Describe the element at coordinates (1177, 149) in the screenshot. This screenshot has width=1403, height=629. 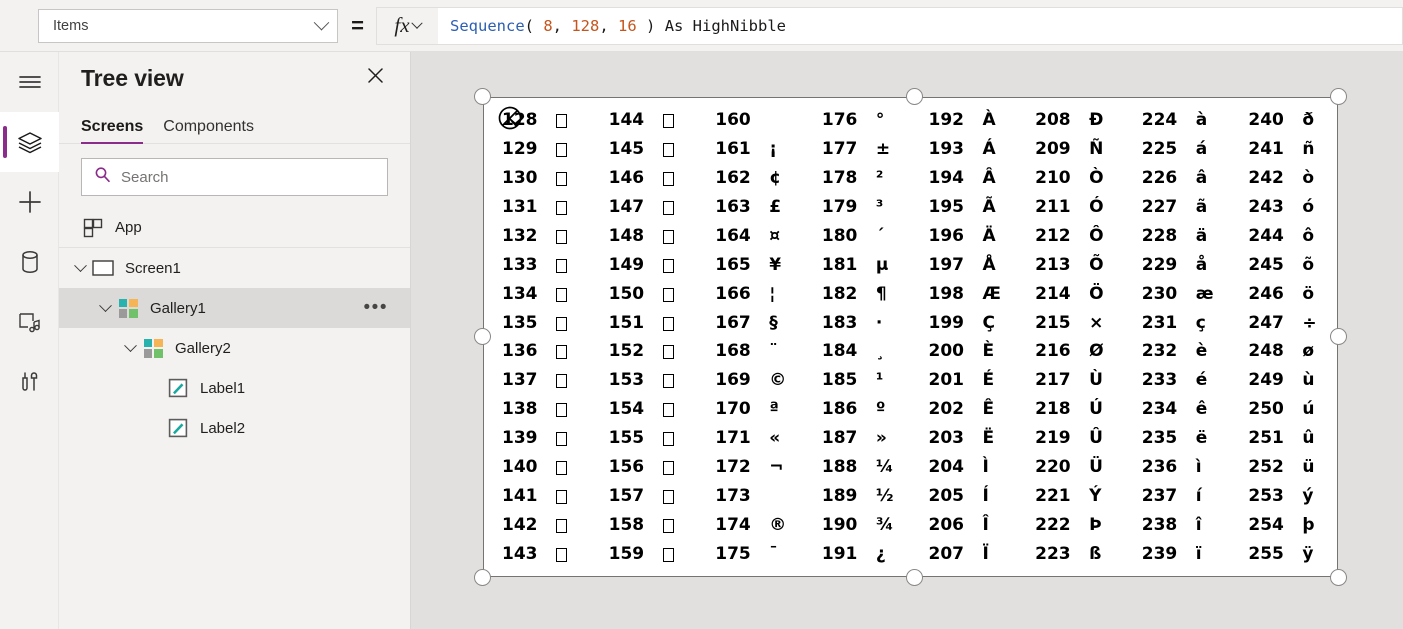
I see `gallery-item: 225 á` at that location.